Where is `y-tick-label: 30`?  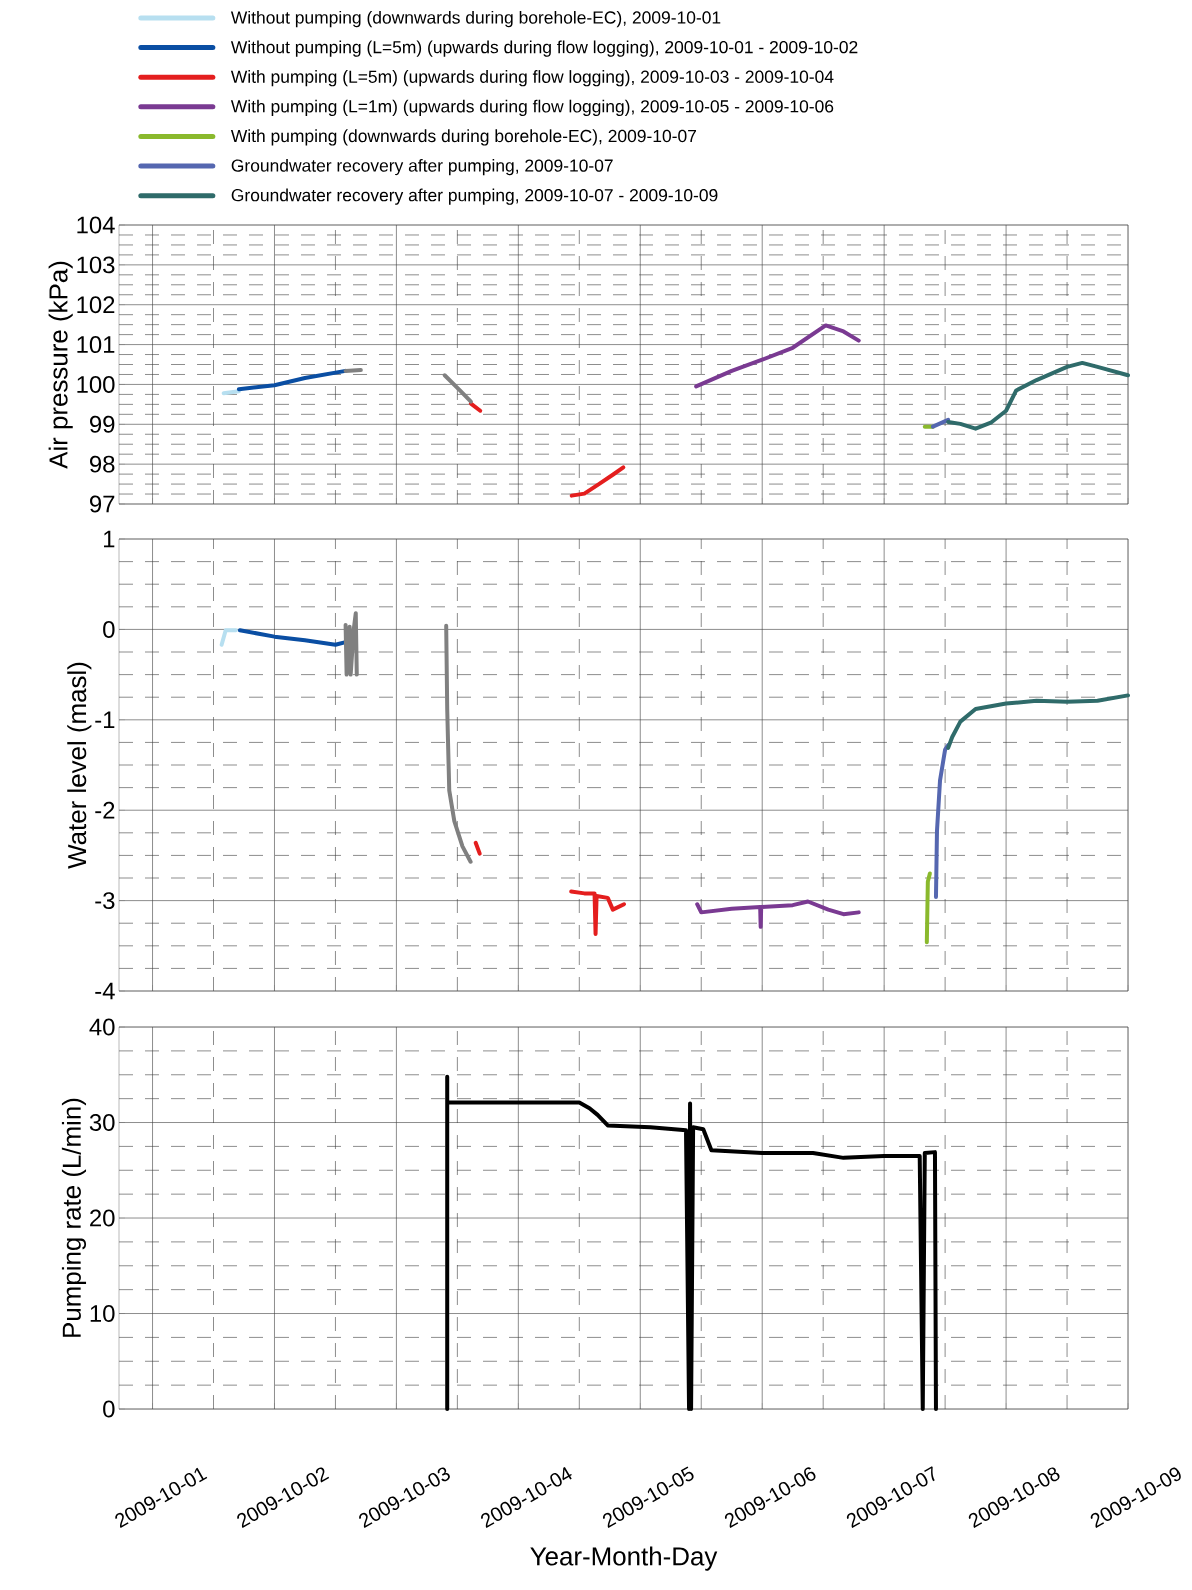
y-tick-label: 30 is located at coordinates (102, 1122).